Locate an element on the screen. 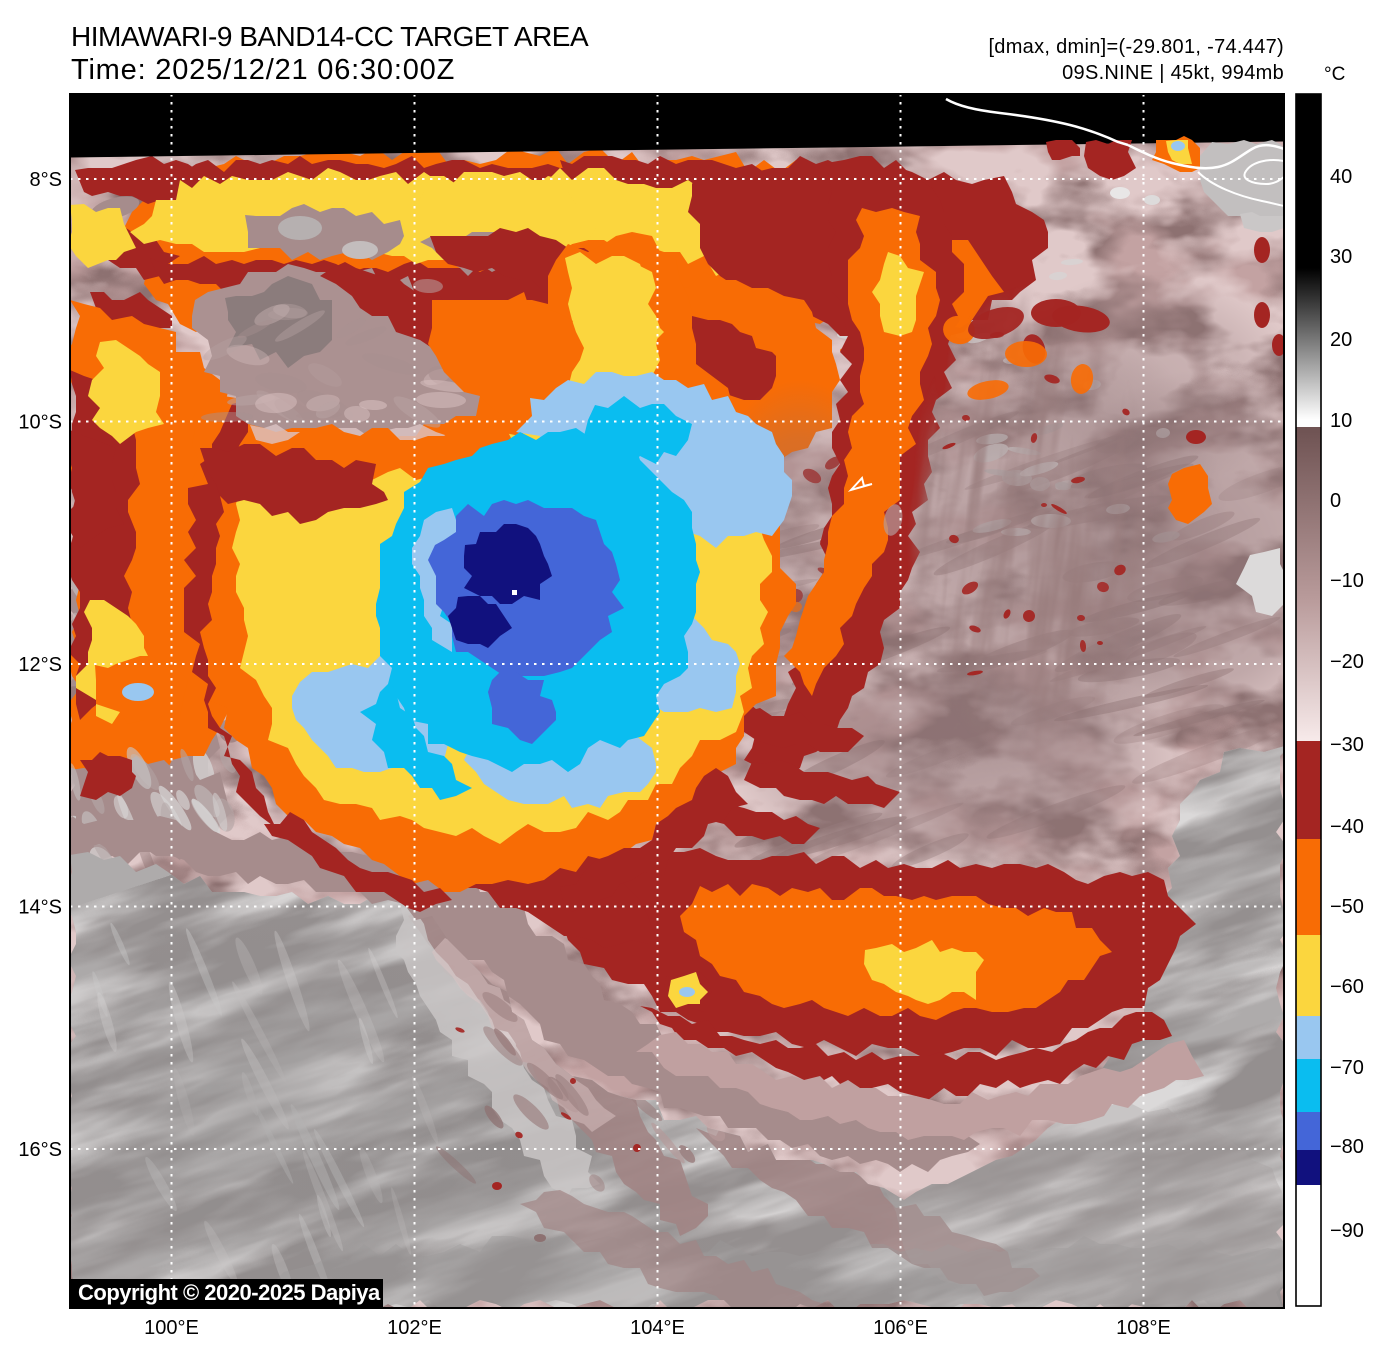 The image size is (1388, 1359). svg-text: 0 is located at coordinates (1335, 501).